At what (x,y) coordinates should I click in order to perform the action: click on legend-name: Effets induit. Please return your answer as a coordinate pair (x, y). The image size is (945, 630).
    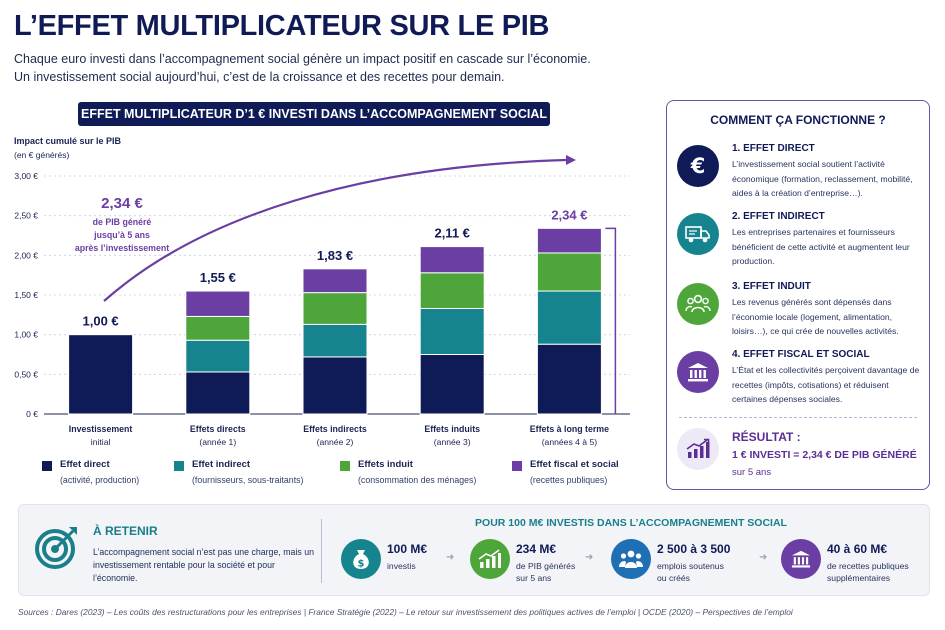
    Looking at the image, I should click on (385, 464).